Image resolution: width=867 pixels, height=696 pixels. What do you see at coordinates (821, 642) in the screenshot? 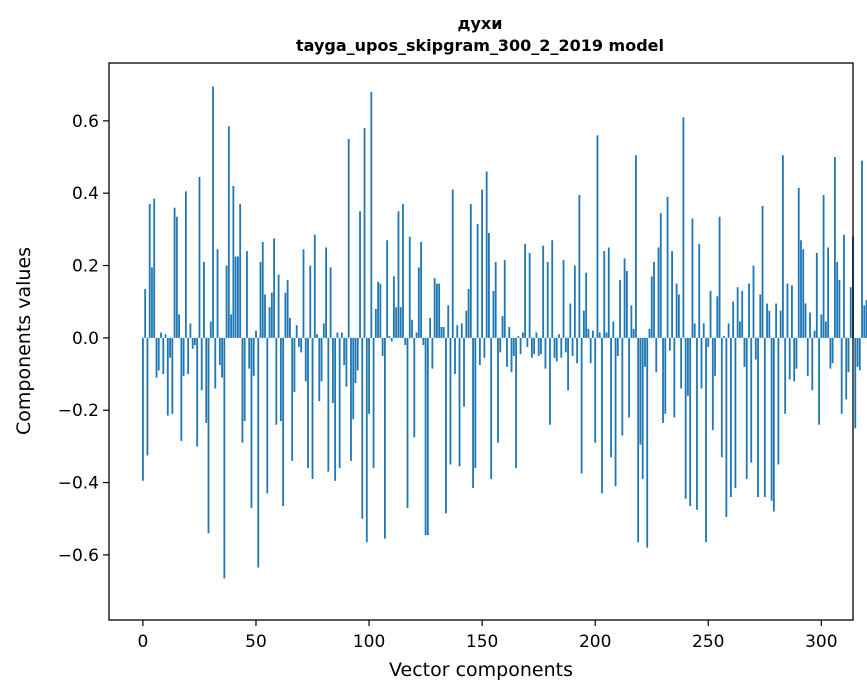
I see `x-tick-label: 300` at bounding box center [821, 642].